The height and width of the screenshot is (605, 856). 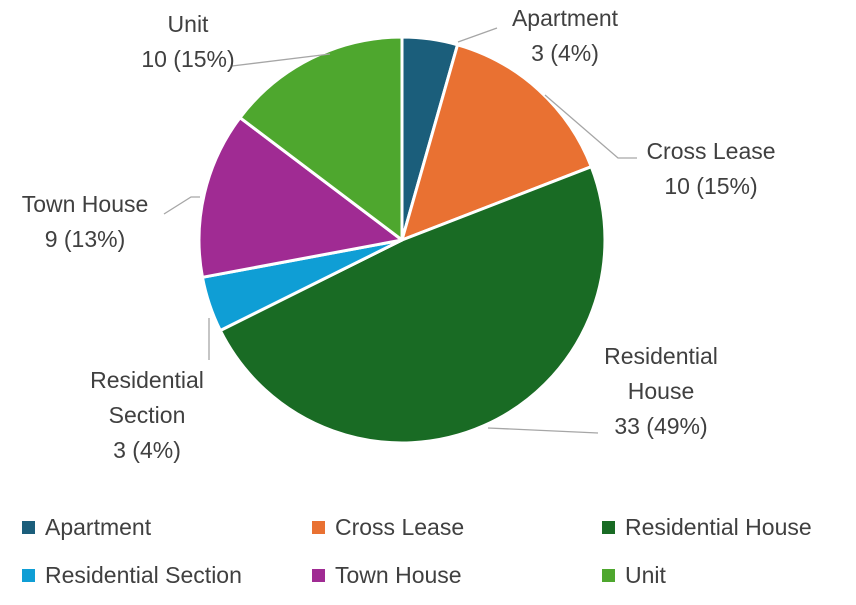 I want to click on legend-label: Apartment, so click(x=98, y=526).